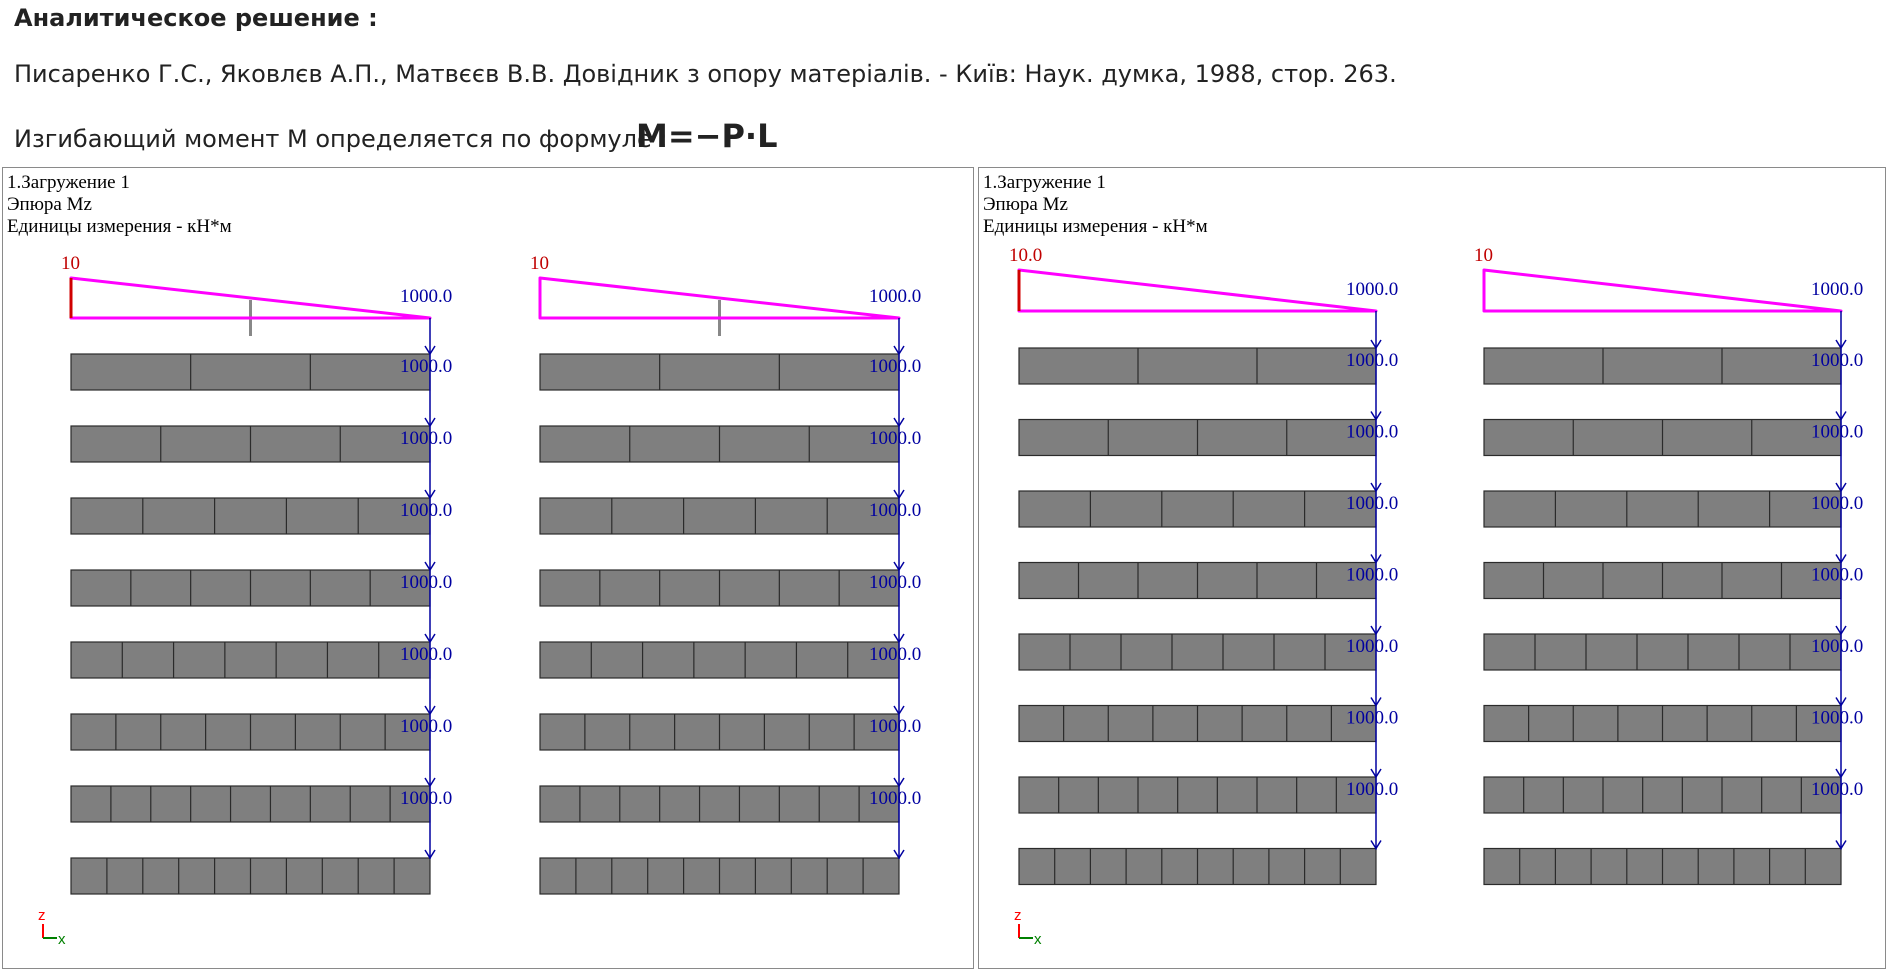  What do you see at coordinates (196, 18) in the screenshot?
I see `section-title: Аналитическое решение :` at bounding box center [196, 18].